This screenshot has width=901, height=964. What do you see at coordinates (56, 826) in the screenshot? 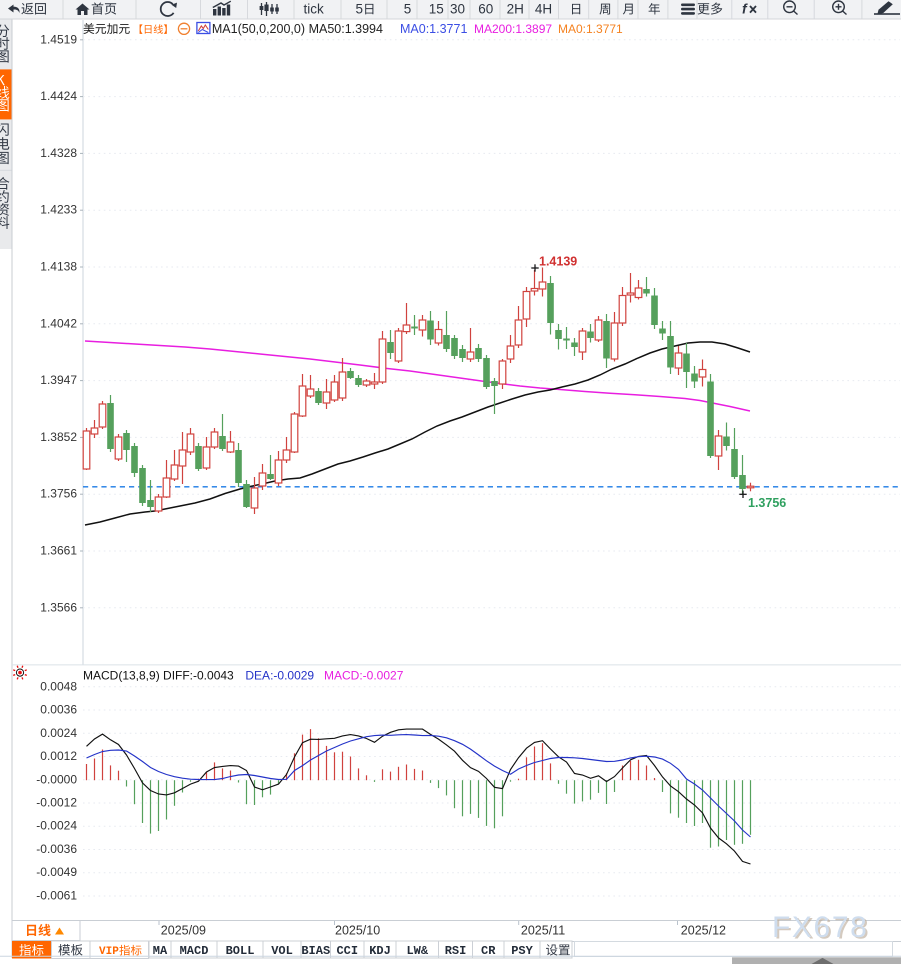
I see `svg-text: -0.0024` at bounding box center [56, 826].